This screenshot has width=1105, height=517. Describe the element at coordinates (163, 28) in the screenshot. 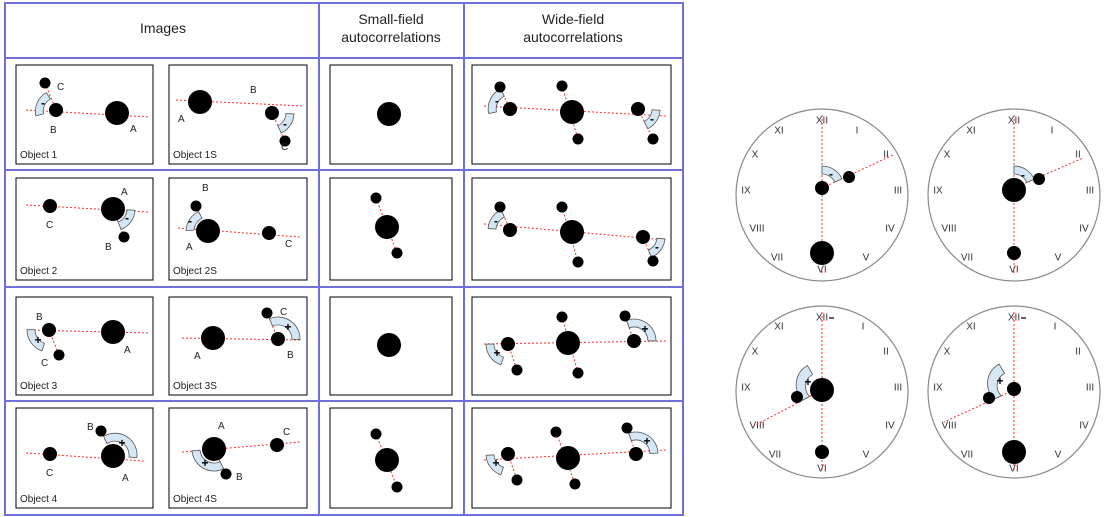

I see `header-images: Images` at that location.